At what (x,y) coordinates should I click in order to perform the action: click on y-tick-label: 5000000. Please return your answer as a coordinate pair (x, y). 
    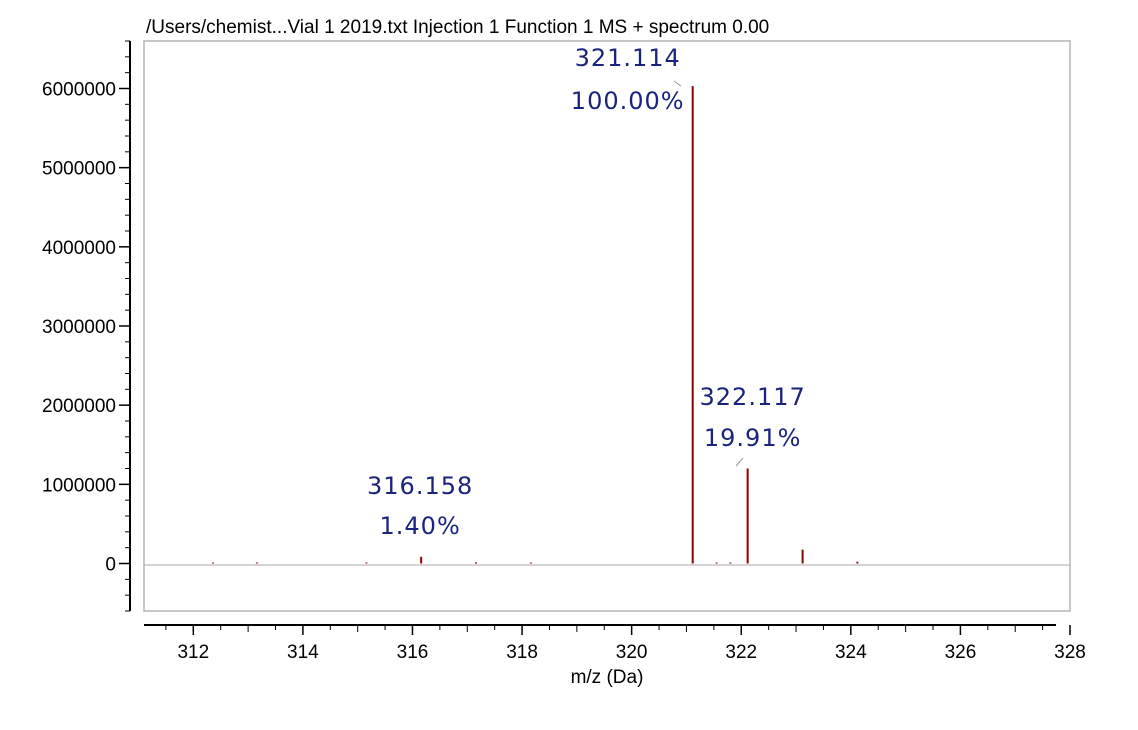
    Looking at the image, I should click on (79, 169).